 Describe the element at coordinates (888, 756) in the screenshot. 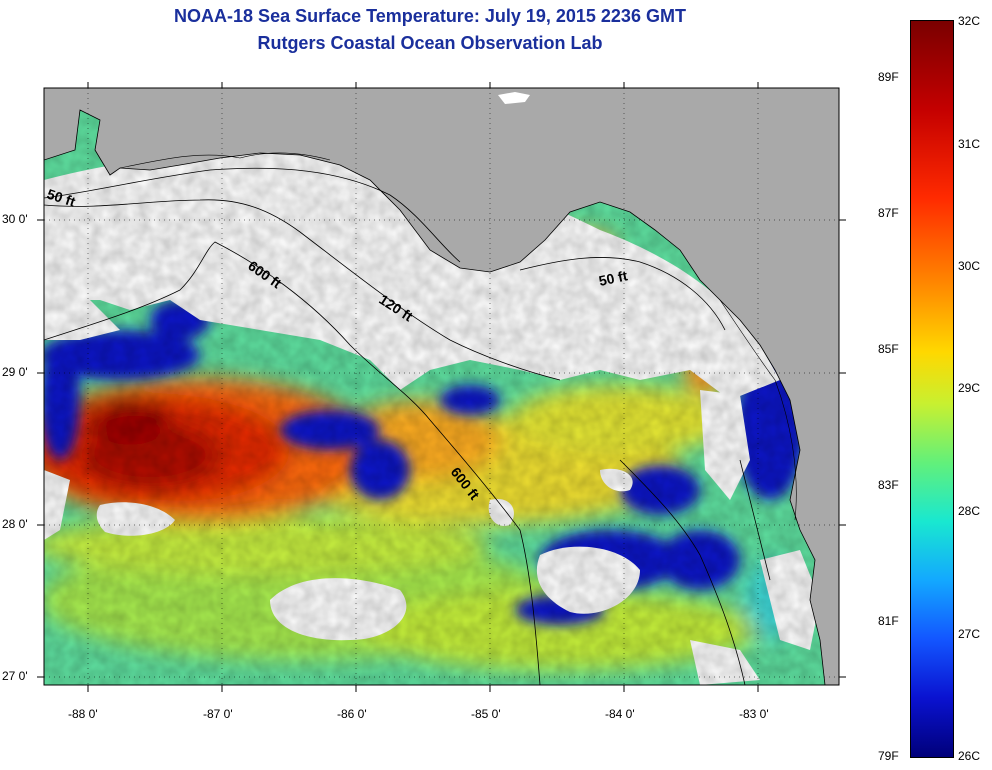

I see `colorbar-fahrenheit-label: 79F` at that location.